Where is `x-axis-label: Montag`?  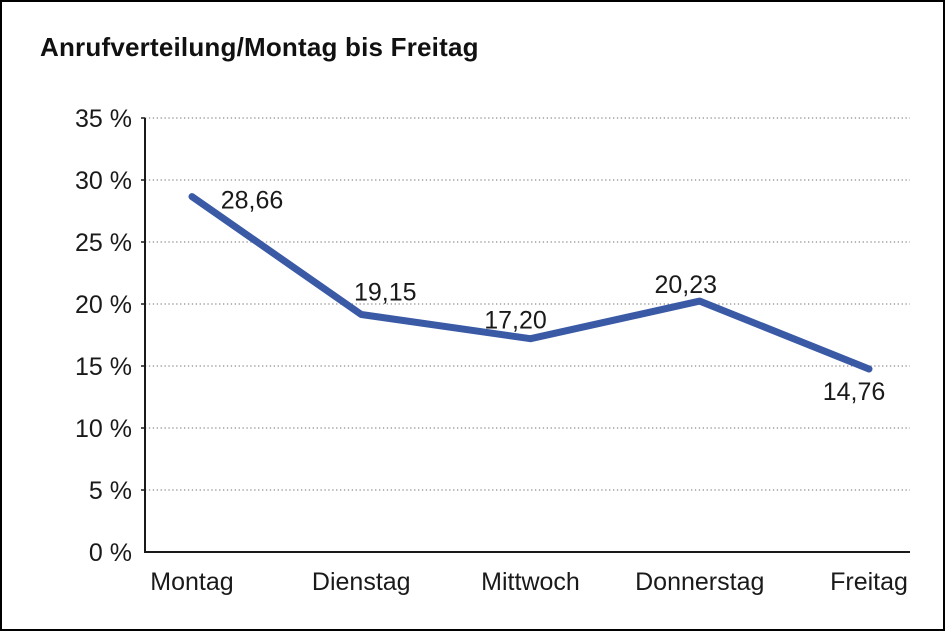
x-axis-label: Montag is located at coordinates (191, 582).